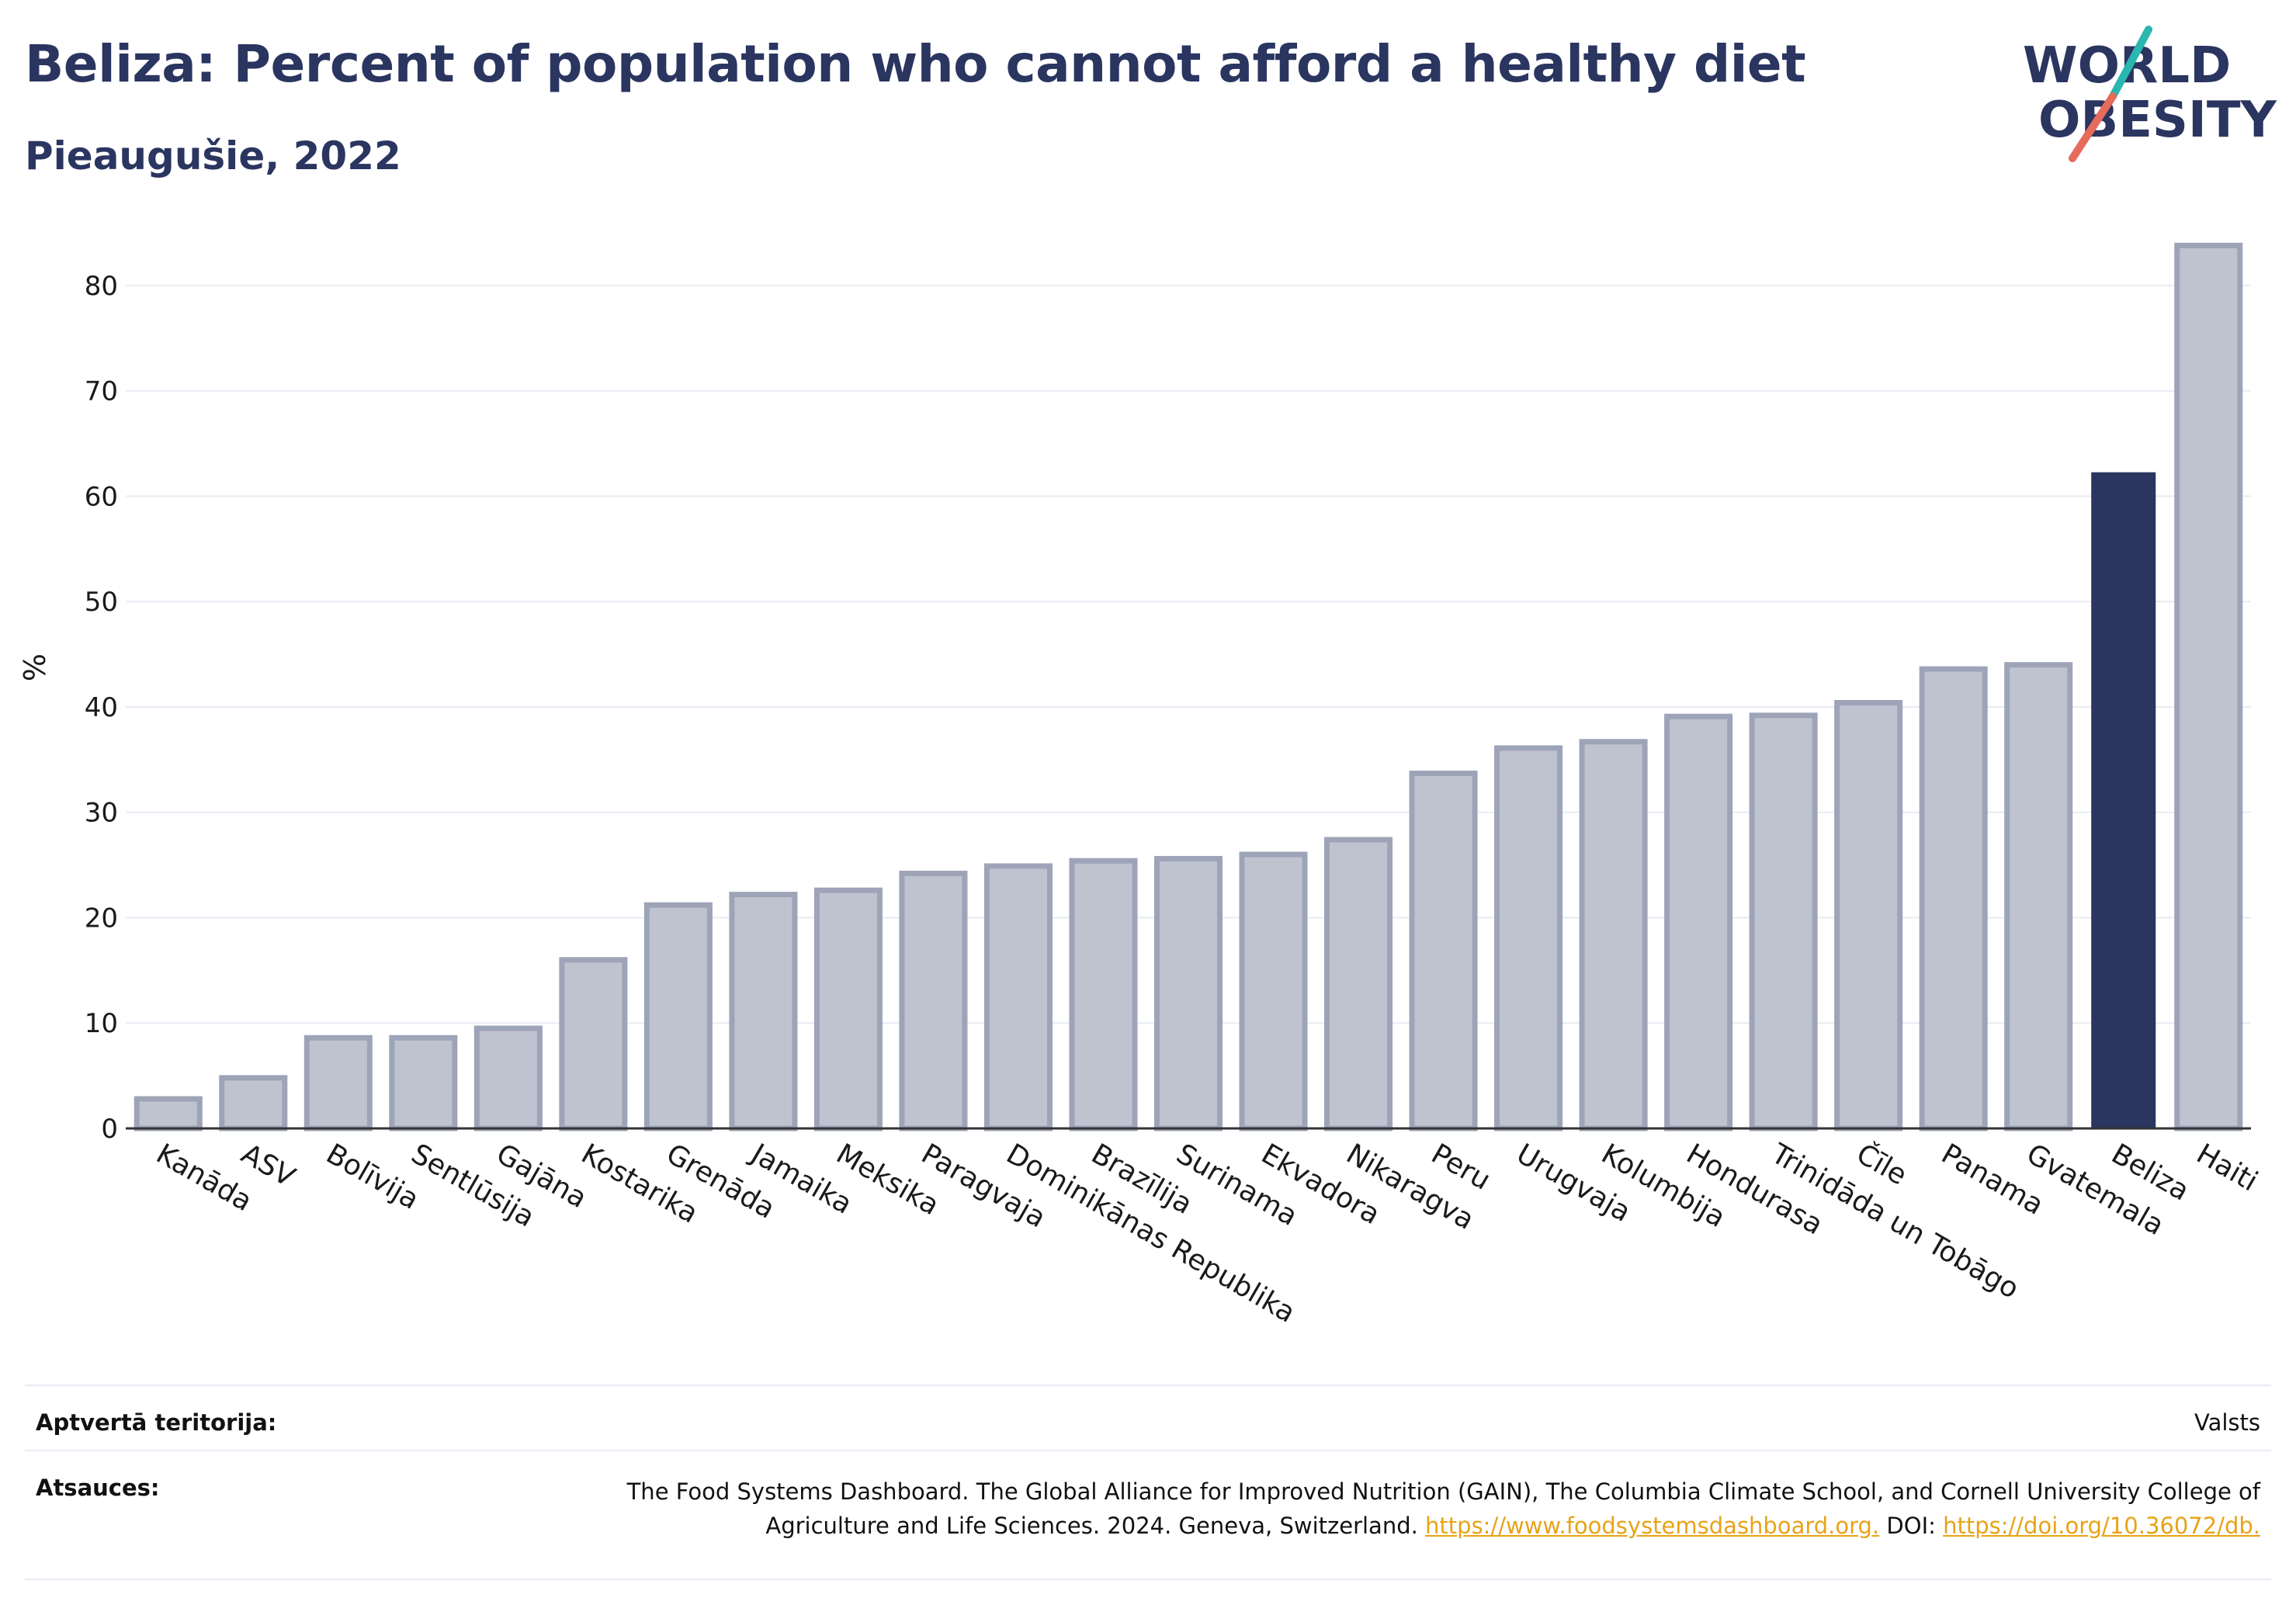 This screenshot has width=2296, height=1622. I want to click on bar-meksika, so click(848, 1010).